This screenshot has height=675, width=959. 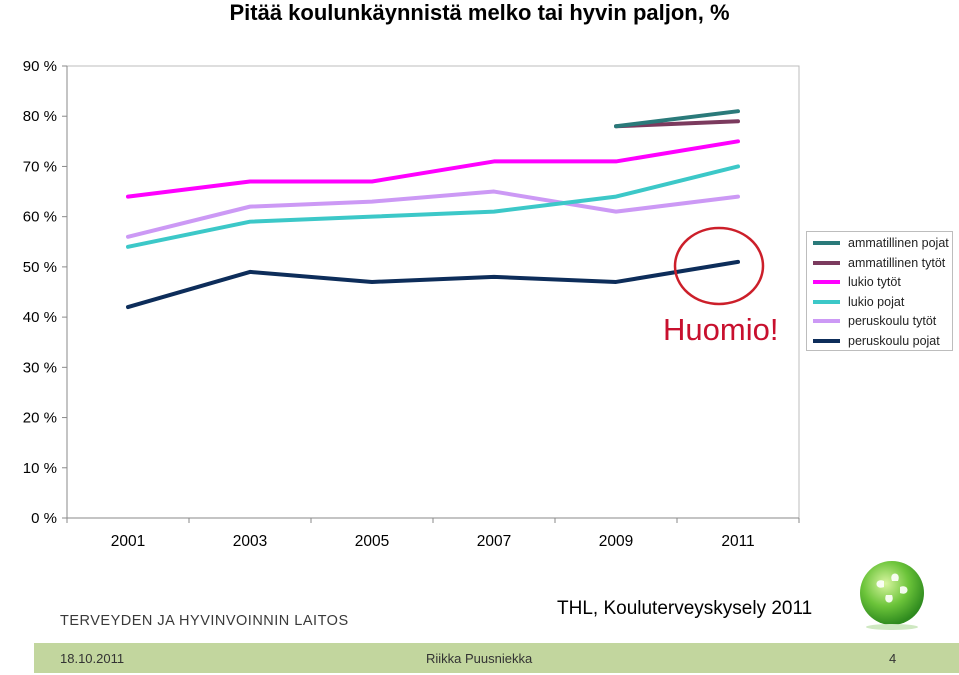 I want to click on annotation-circle, so click(x=719, y=266).